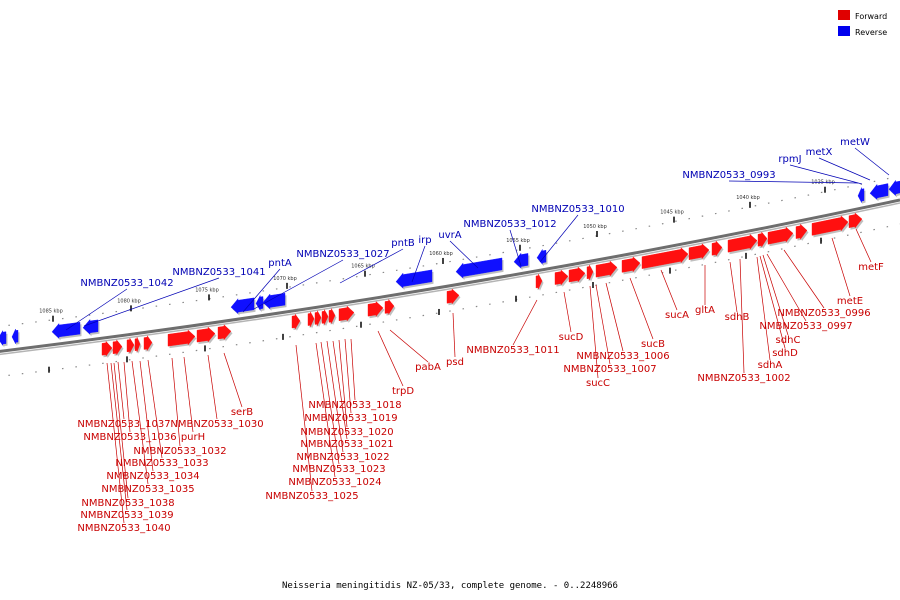  What do you see at coordinates (598, 383) in the screenshot?
I see `forward-gene-label: sucC` at bounding box center [598, 383].